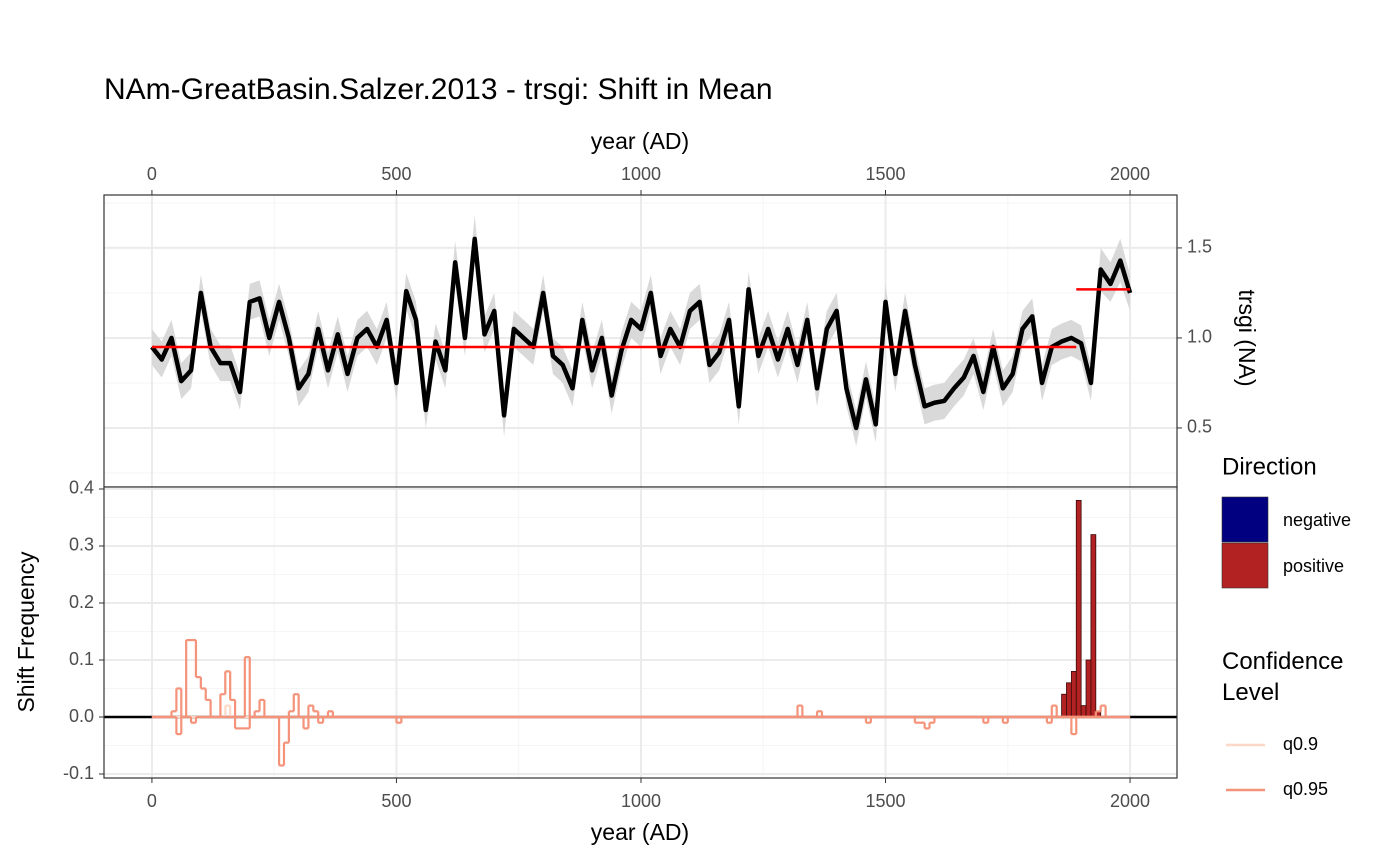 This screenshot has height=865, width=1400. I want to click on right-y-axis-label: trsgi (NA), so click(1247, 337).